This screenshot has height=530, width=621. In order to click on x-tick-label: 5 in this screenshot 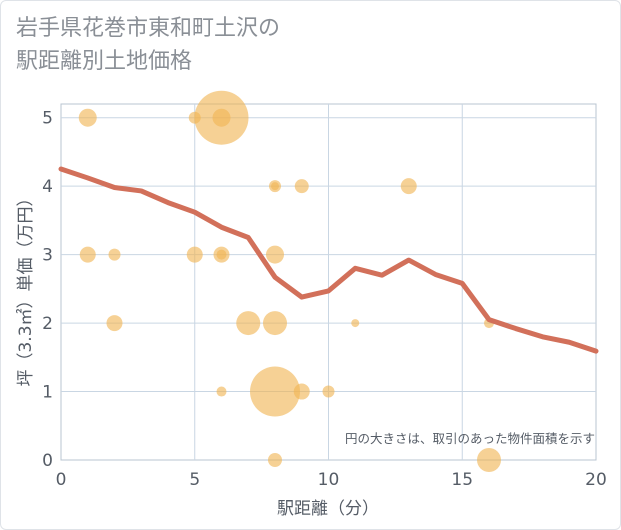, I will do `click(194, 480)`.